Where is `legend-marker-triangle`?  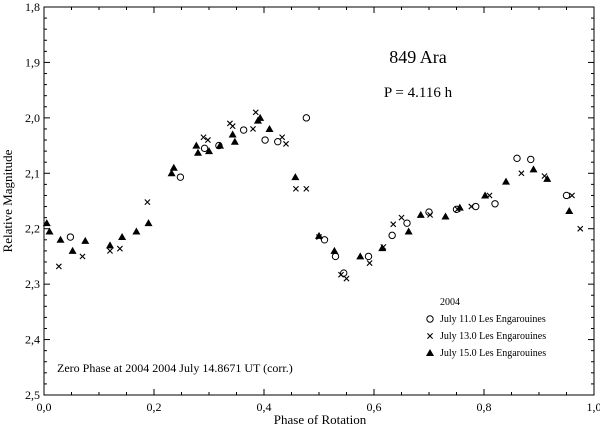 legend-marker-triangle is located at coordinates (430, 352).